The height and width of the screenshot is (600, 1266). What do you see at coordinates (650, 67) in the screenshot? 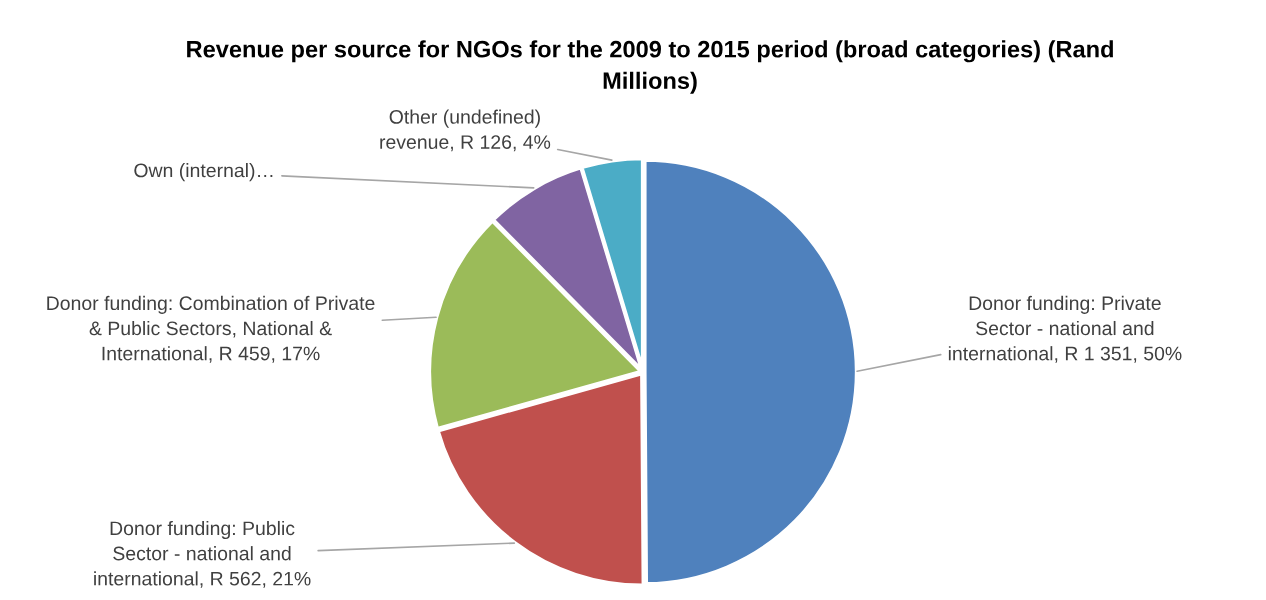
I see `chart-title: Revenue per source for NGOs for the 2009 to 2015 period (broad categories) (Rand Millions)` at bounding box center [650, 67].